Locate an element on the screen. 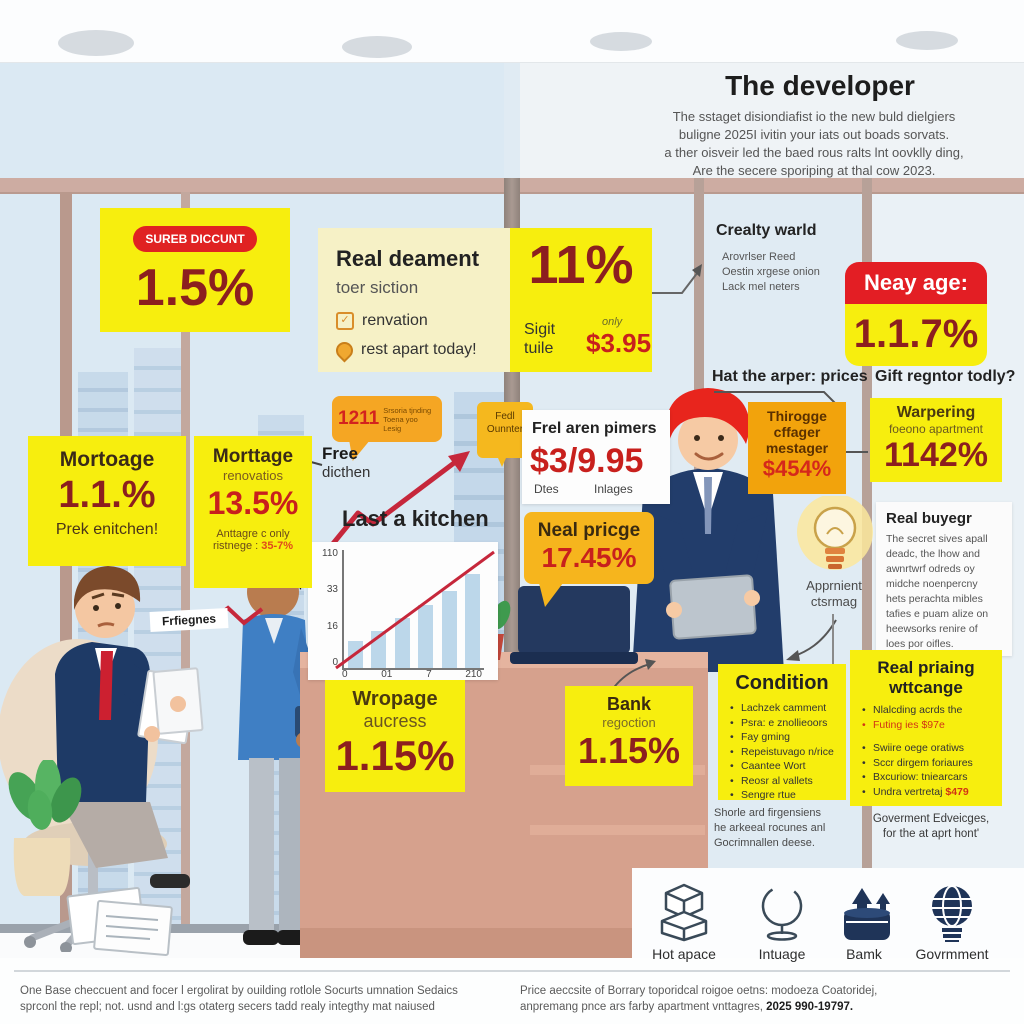 The width and height of the screenshot is (1024, 1024). gift-heading: Gift regntor todly? is located at coordinates (945, 376).